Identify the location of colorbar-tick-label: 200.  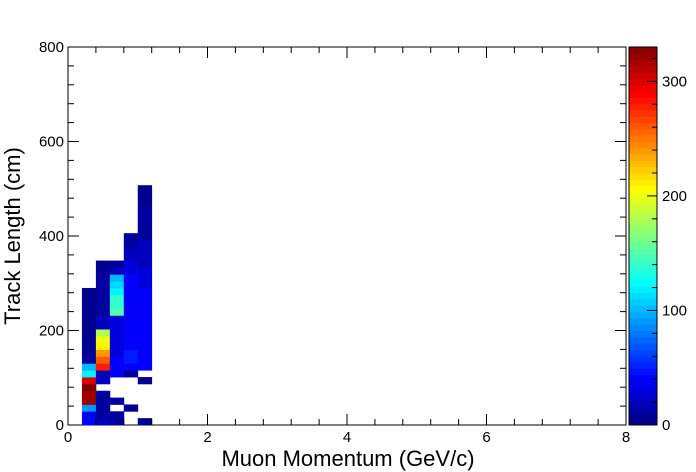
(674, 196).